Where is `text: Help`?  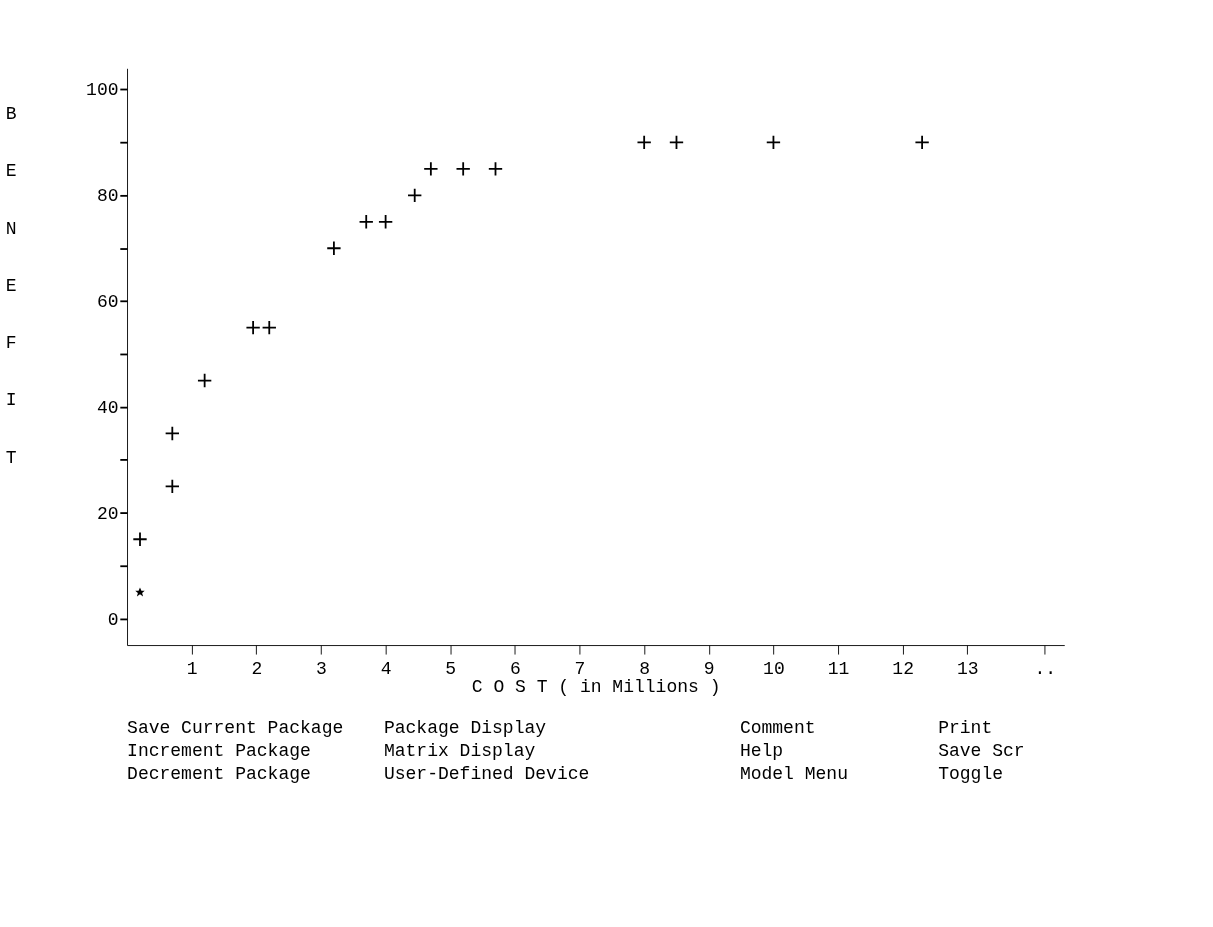
text: Help is located at coordinates (761, 750).